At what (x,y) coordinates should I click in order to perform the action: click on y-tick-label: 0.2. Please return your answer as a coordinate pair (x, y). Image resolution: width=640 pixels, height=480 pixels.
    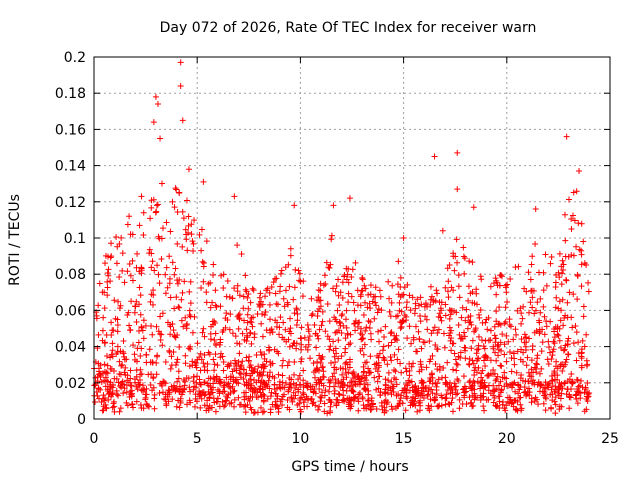
    Looking at the image, I should click on (75, 58).